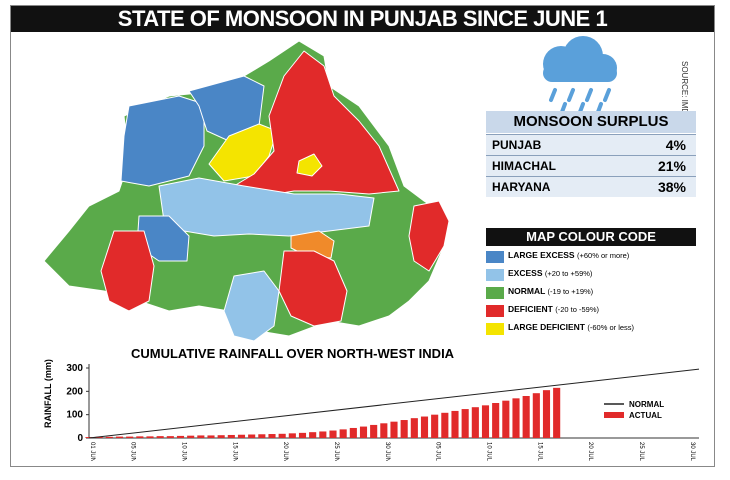 The height and width of the screenshot is (480, 730). I want to click on page-title: STATE OF MONSOON IN PUNJAB SINCE JUNE 1, so click(362, 19).